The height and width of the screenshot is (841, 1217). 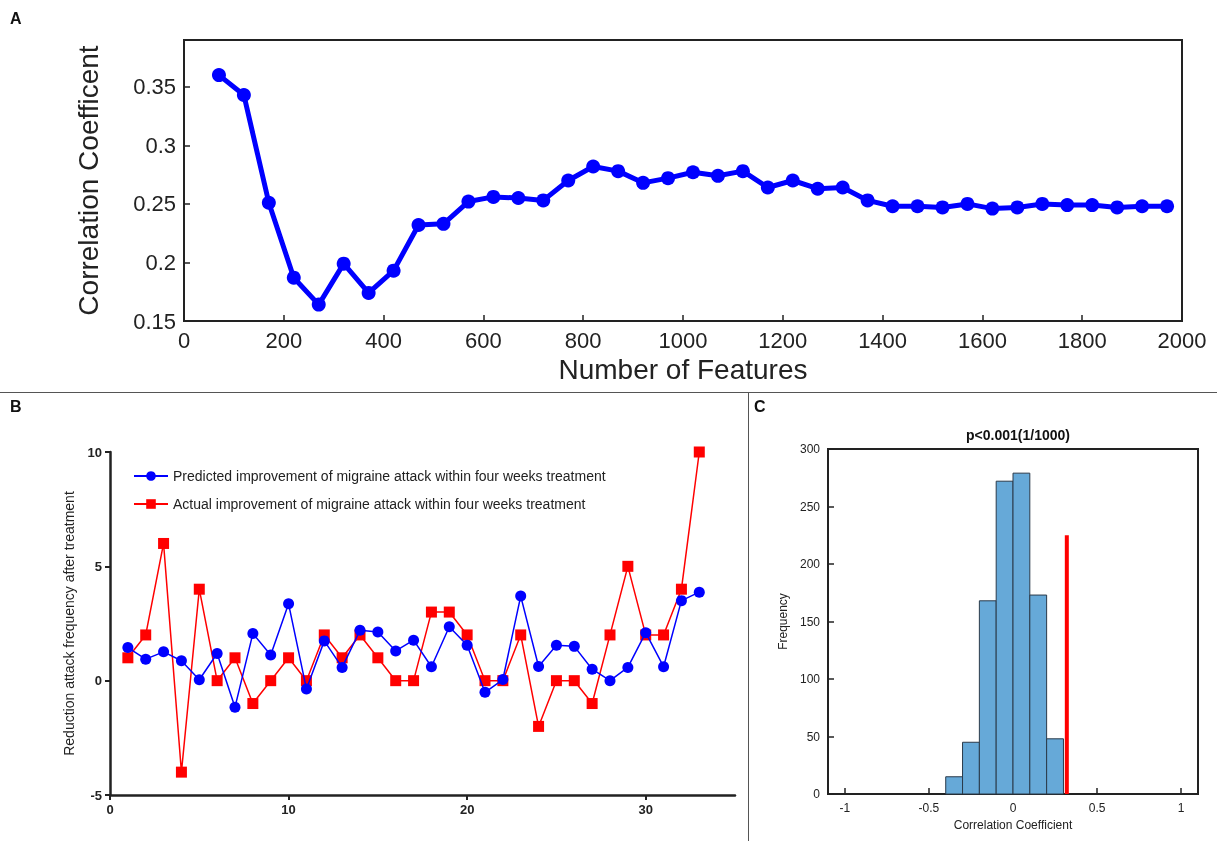 I want to click on y-tick-label: 100, so click(x=810, y=679).